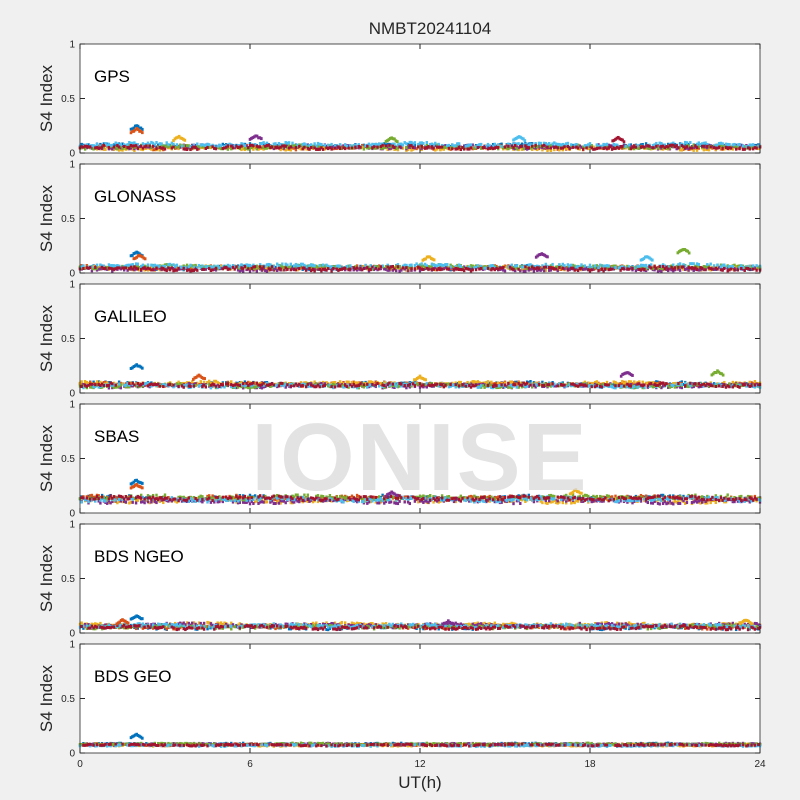 This screenshot has height=800, width=800. What do you see at coordinates (72, 154) in the screenshot?
I see `y-tick-label: 0` at bounding box center [72, 154].